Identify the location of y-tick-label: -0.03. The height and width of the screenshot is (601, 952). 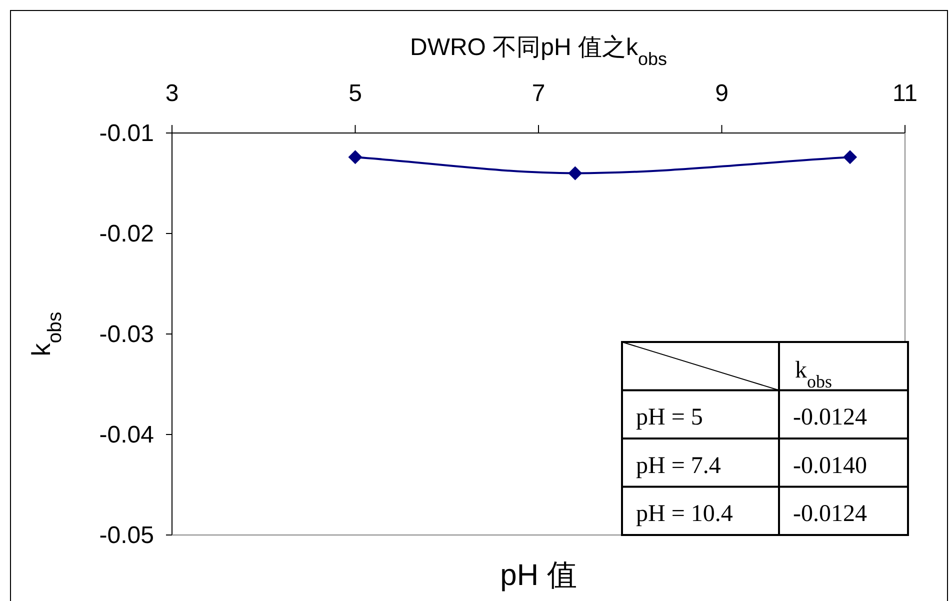
(126, 334).